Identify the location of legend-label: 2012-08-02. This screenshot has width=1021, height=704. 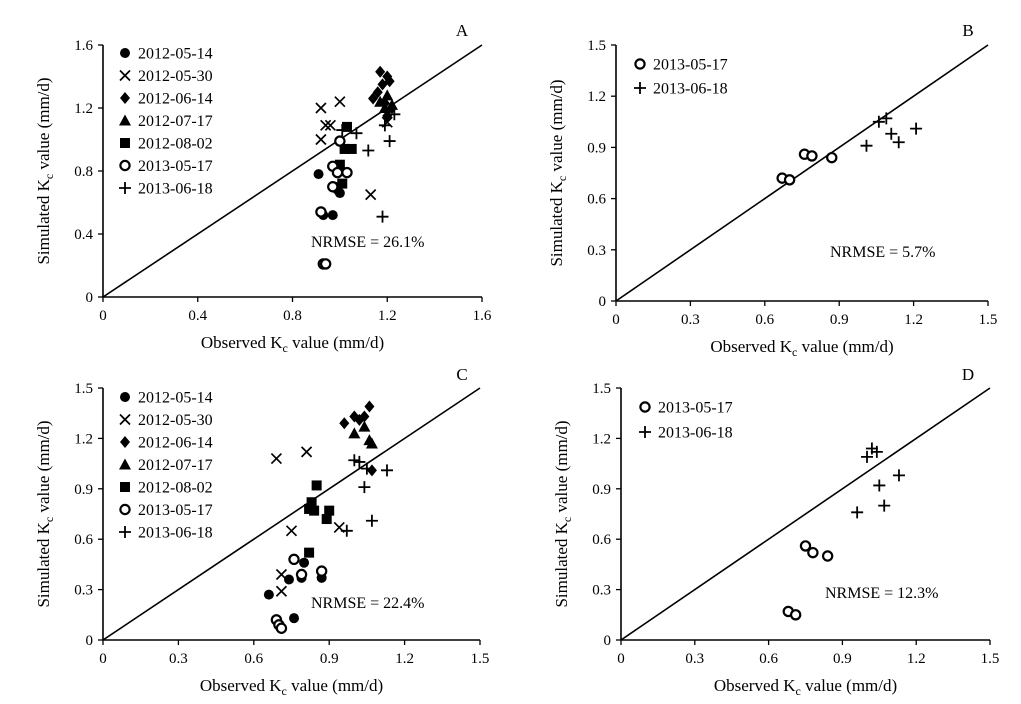
(175, 144).